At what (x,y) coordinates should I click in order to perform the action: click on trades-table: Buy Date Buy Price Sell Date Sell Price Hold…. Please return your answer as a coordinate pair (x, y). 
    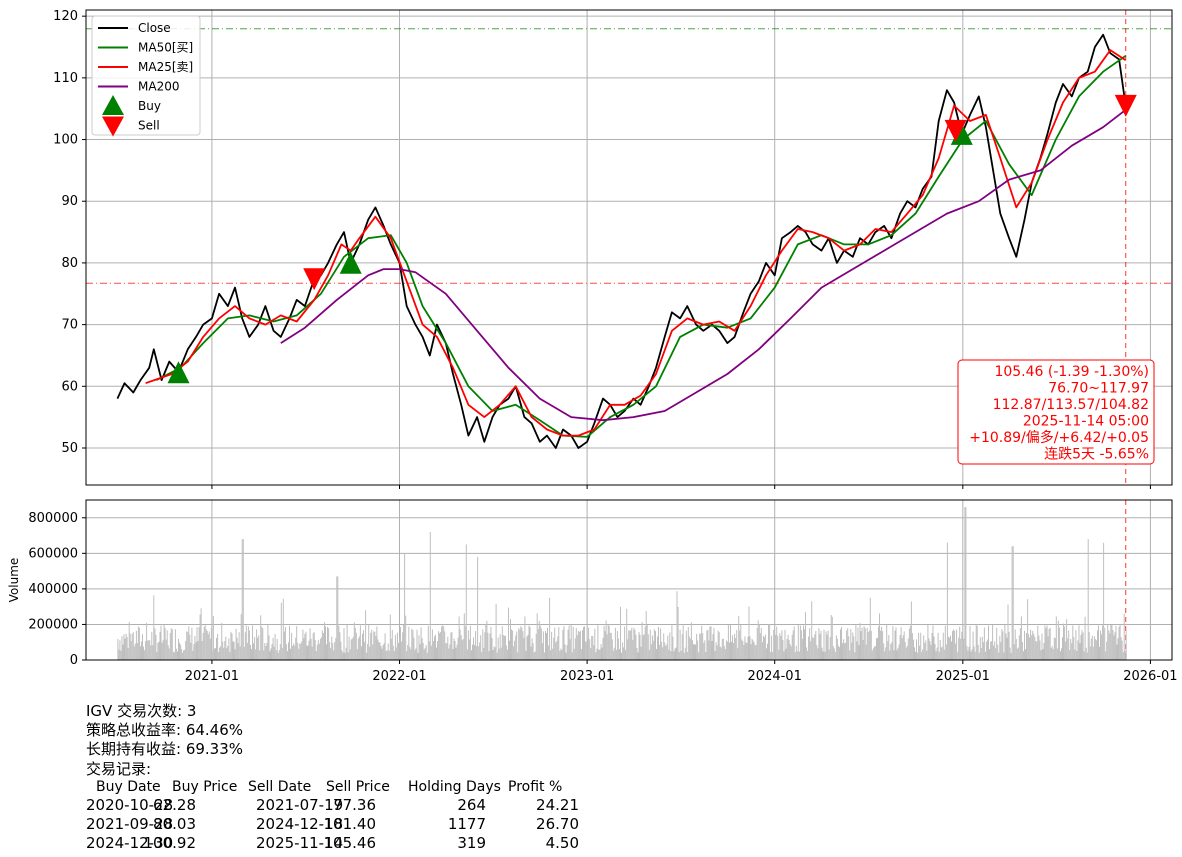
    Looking at the image, I should click on (366, 815).